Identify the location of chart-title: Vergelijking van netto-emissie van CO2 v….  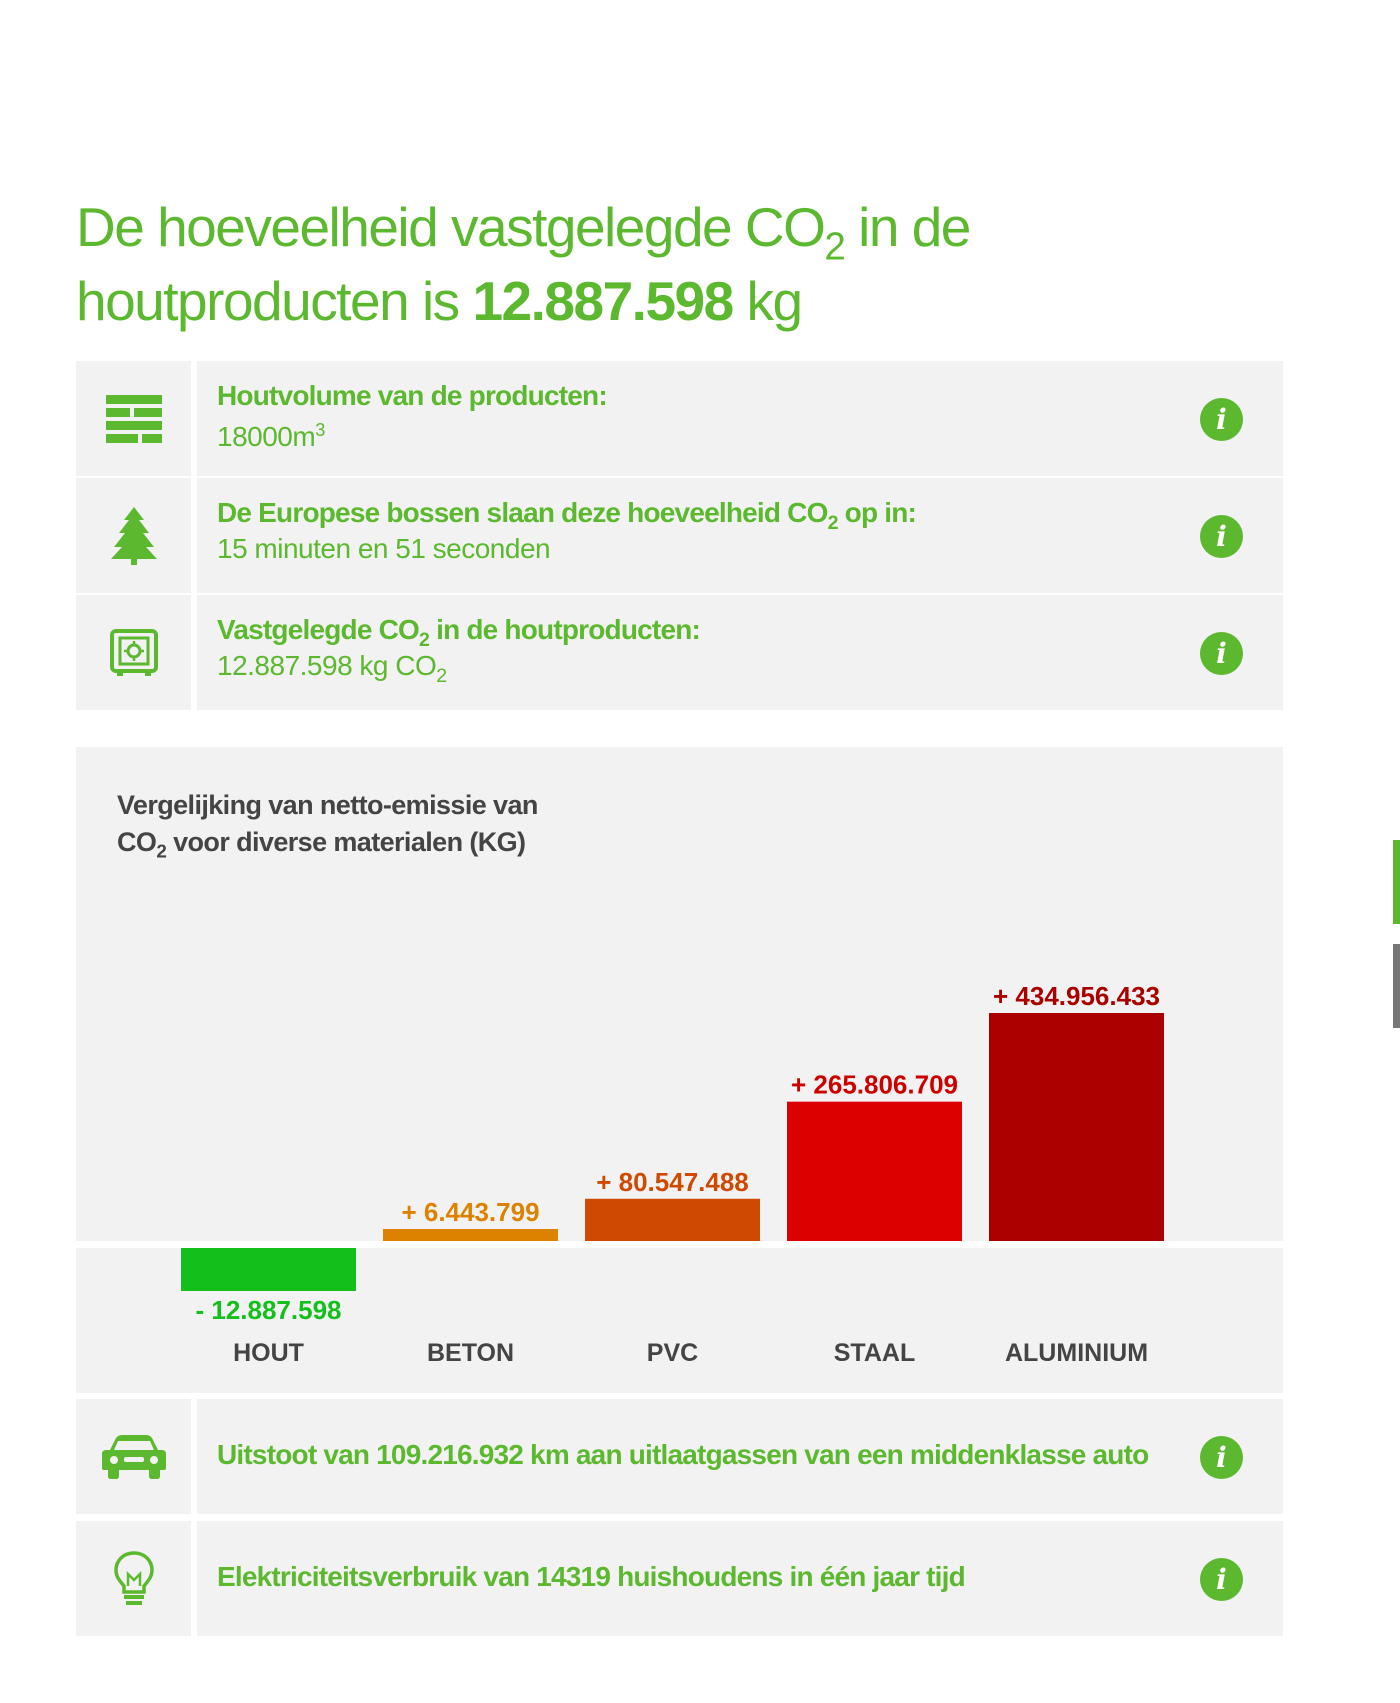
(327, 826).